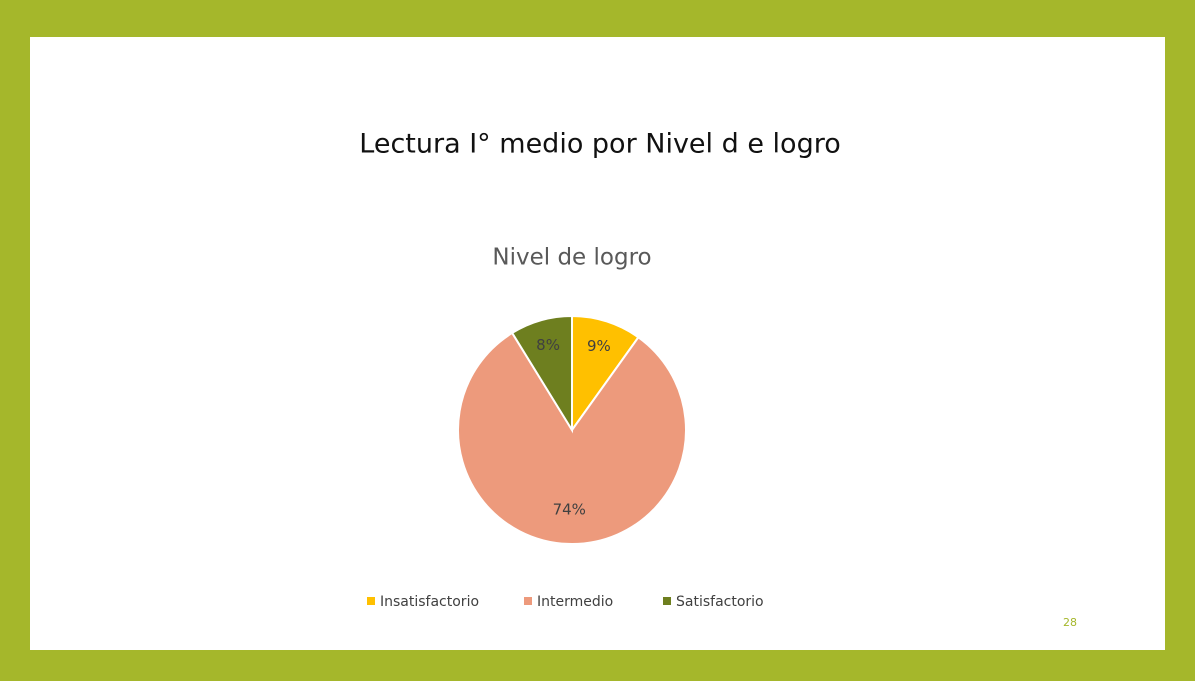  Describe the element at coordinates (571, 258) in the screenshot. I see `chart-title: Nivel de logro` at that location.